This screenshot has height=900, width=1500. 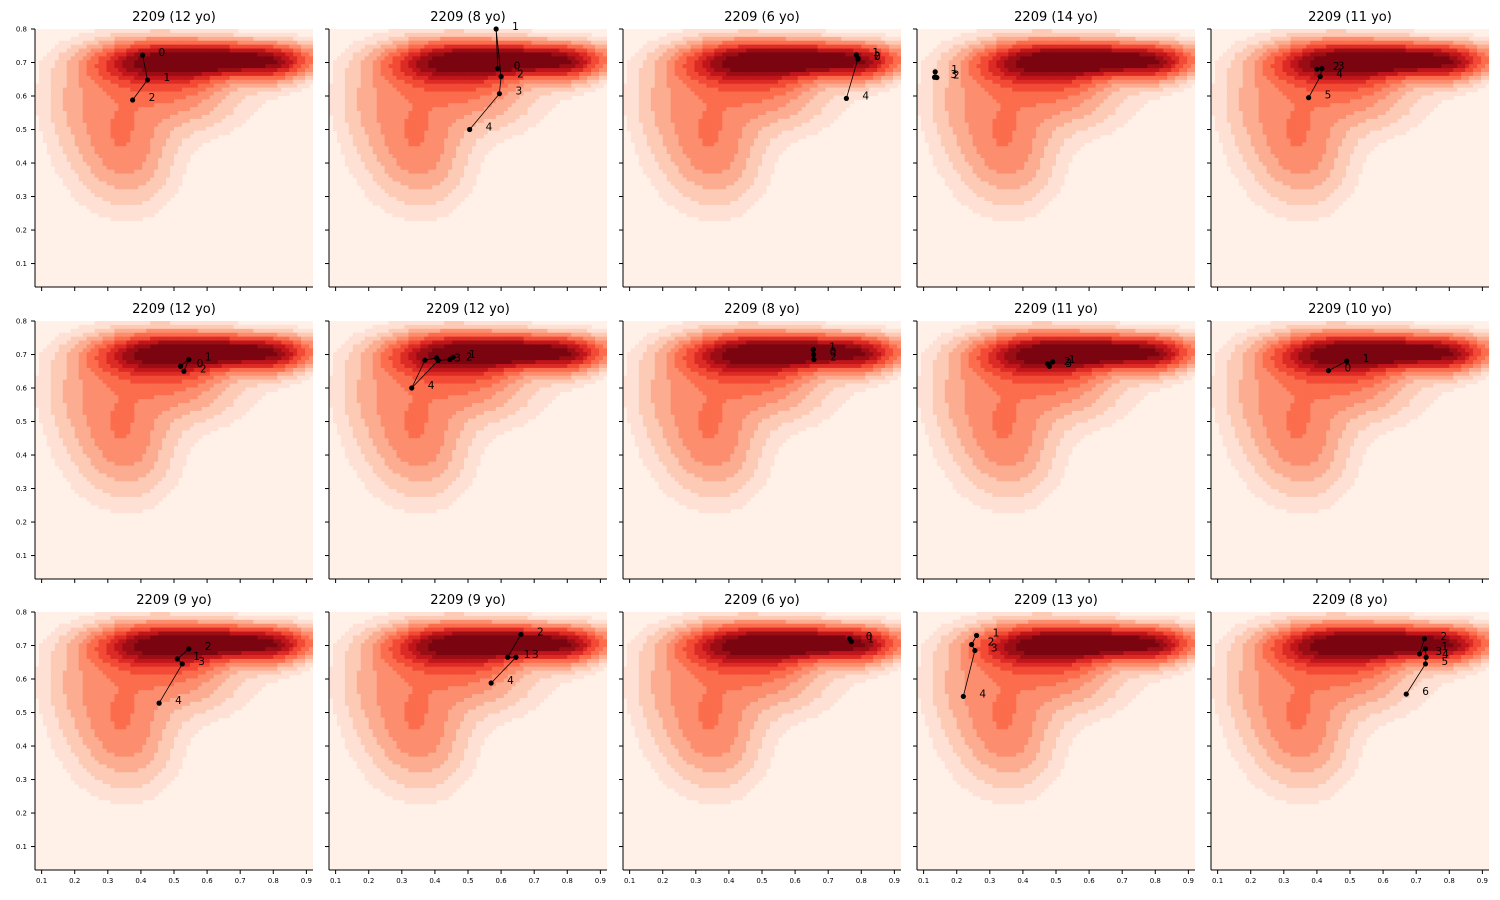 I want to click on panel: 2209 (10 yo) 10, so click(x=1348, y=442).